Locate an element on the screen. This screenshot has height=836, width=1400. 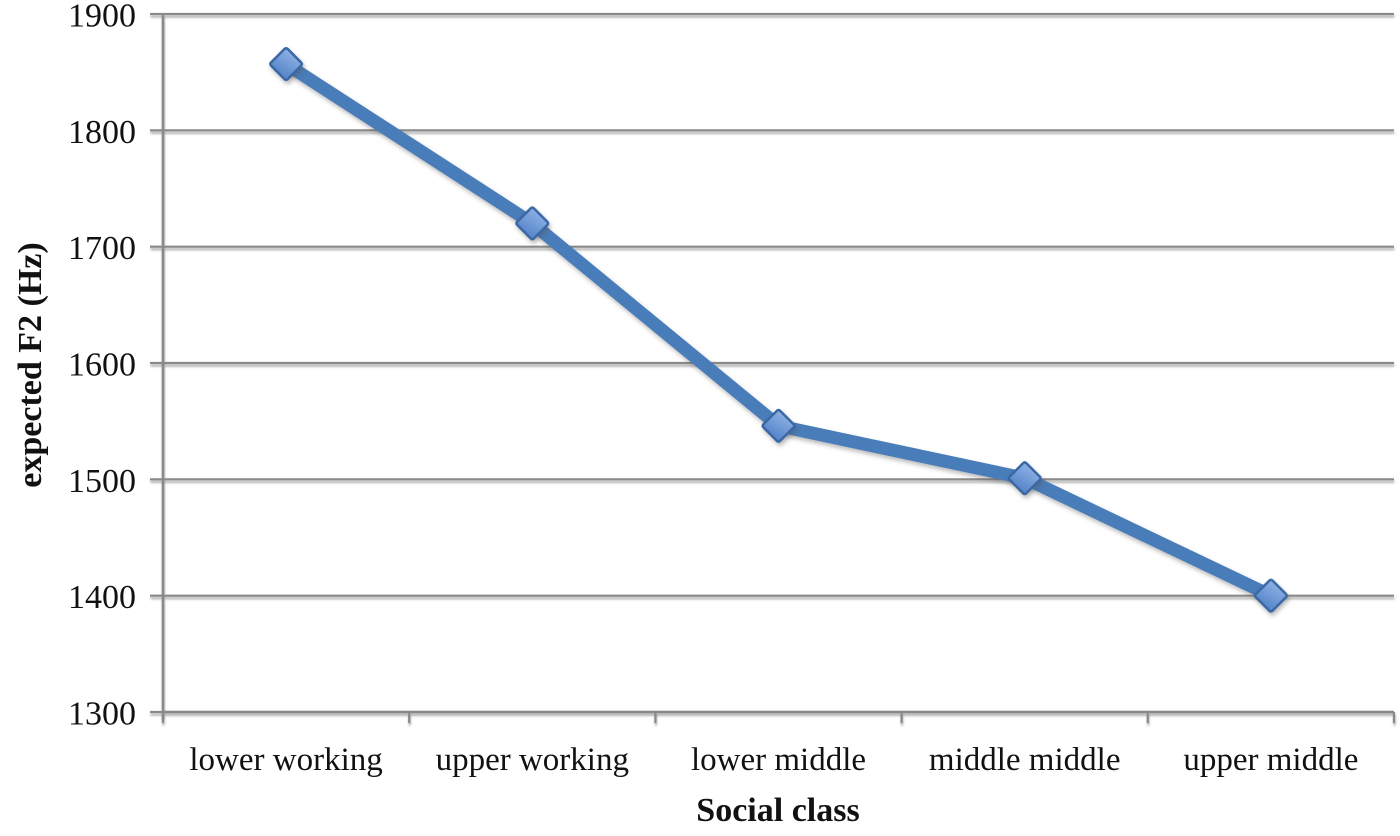
x-tick-label: upper middle is located at coordinates (1270, 760).